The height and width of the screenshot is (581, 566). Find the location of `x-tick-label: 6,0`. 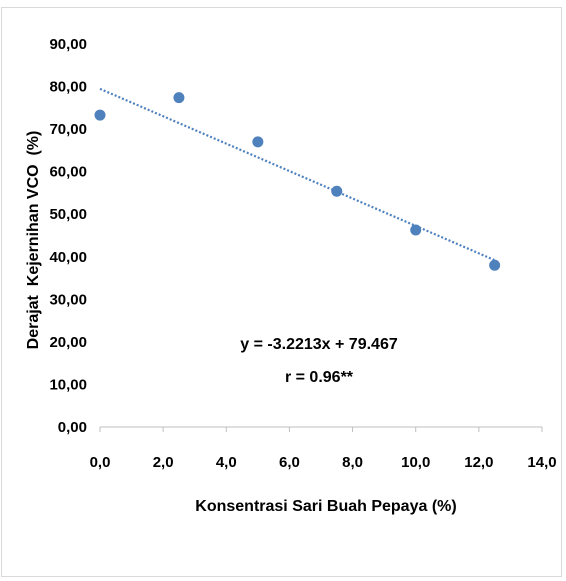

x-tick-label: 6,0 is located at coordinates (289, 462).